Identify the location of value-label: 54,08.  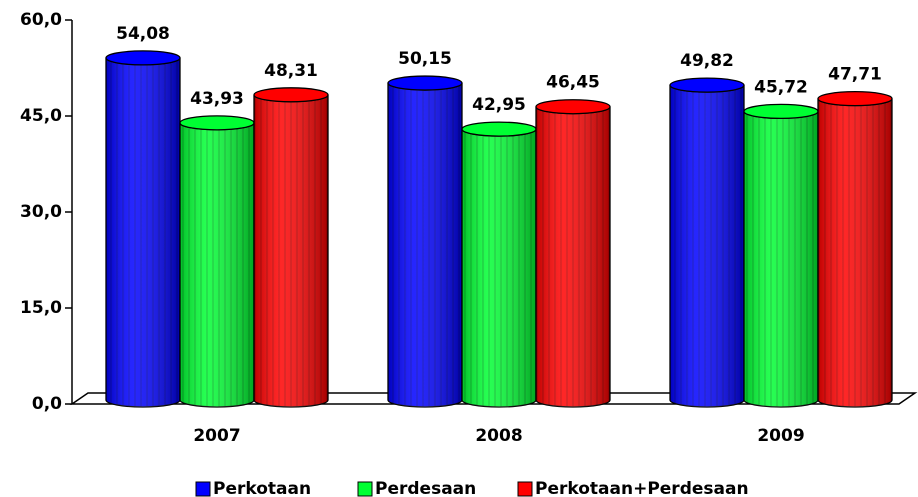
(143, 34).